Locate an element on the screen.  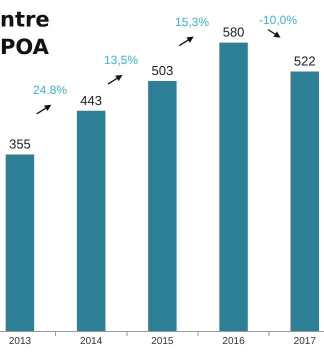
x-tick-label: 2017 is located at coordinates (305, 341).